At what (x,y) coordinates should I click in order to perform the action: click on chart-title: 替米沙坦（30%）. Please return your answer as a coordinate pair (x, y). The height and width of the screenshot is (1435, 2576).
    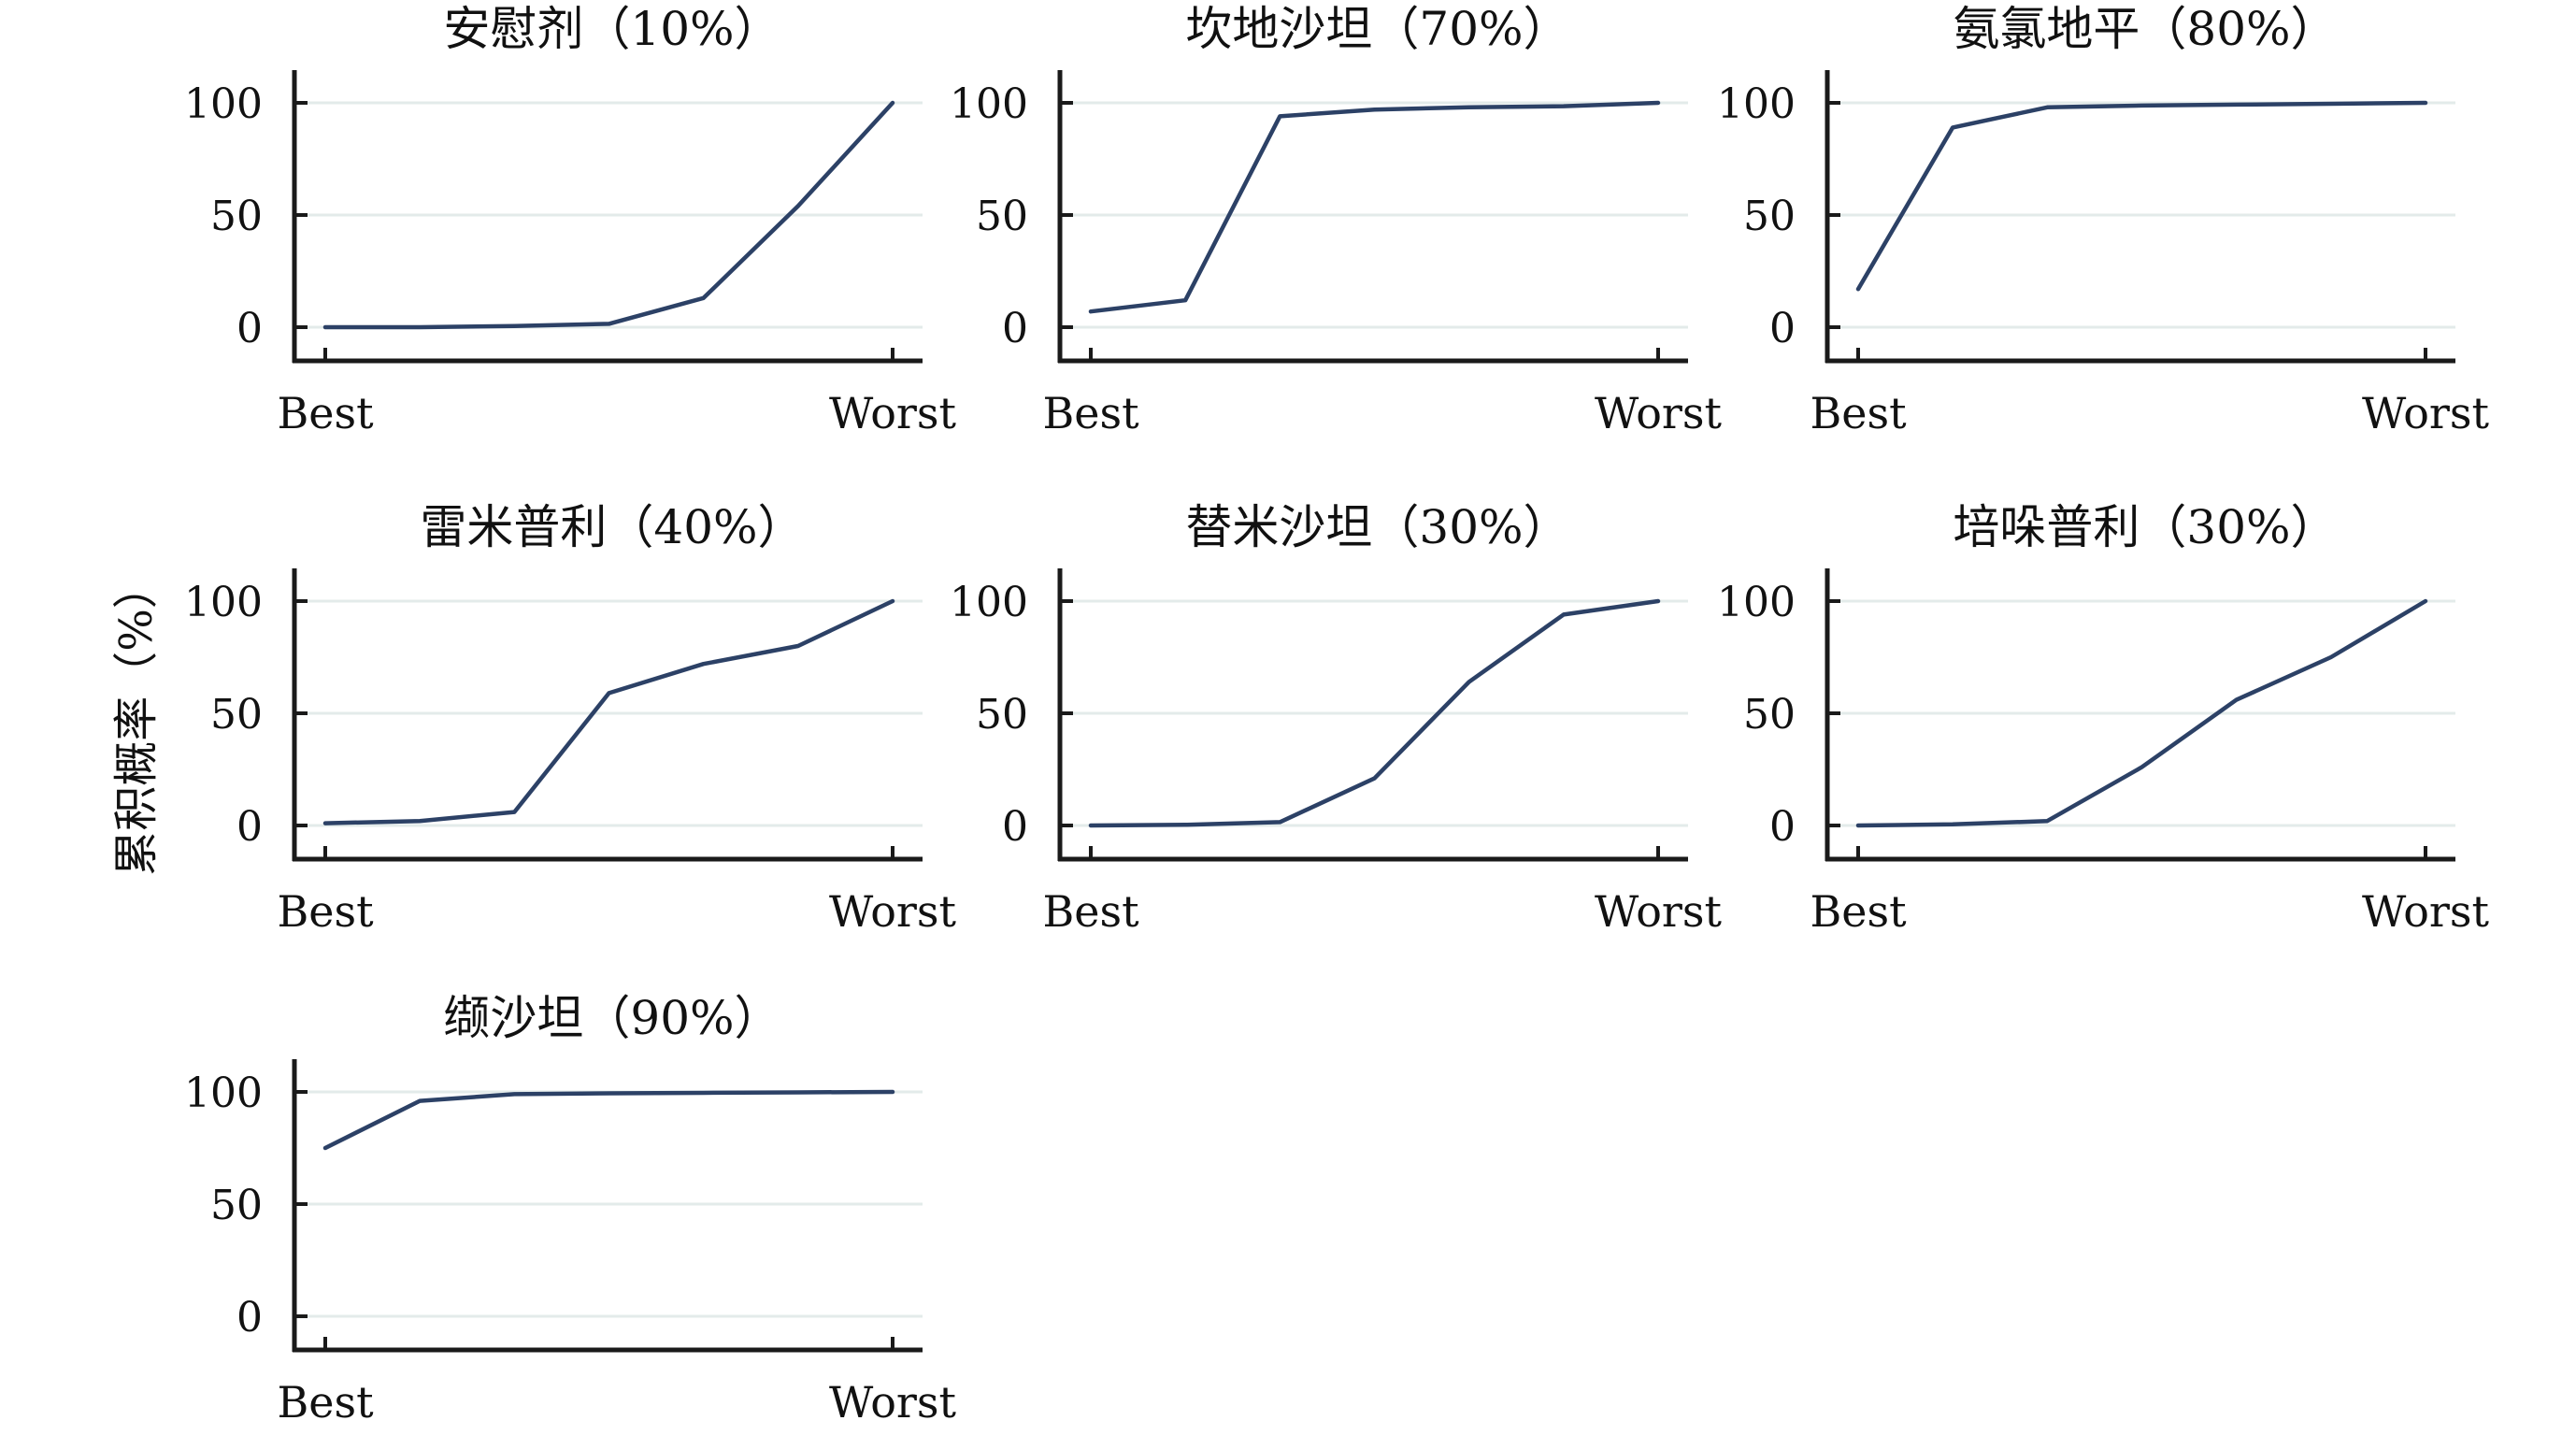
    Looking at the image, I should click on (1377, 527).